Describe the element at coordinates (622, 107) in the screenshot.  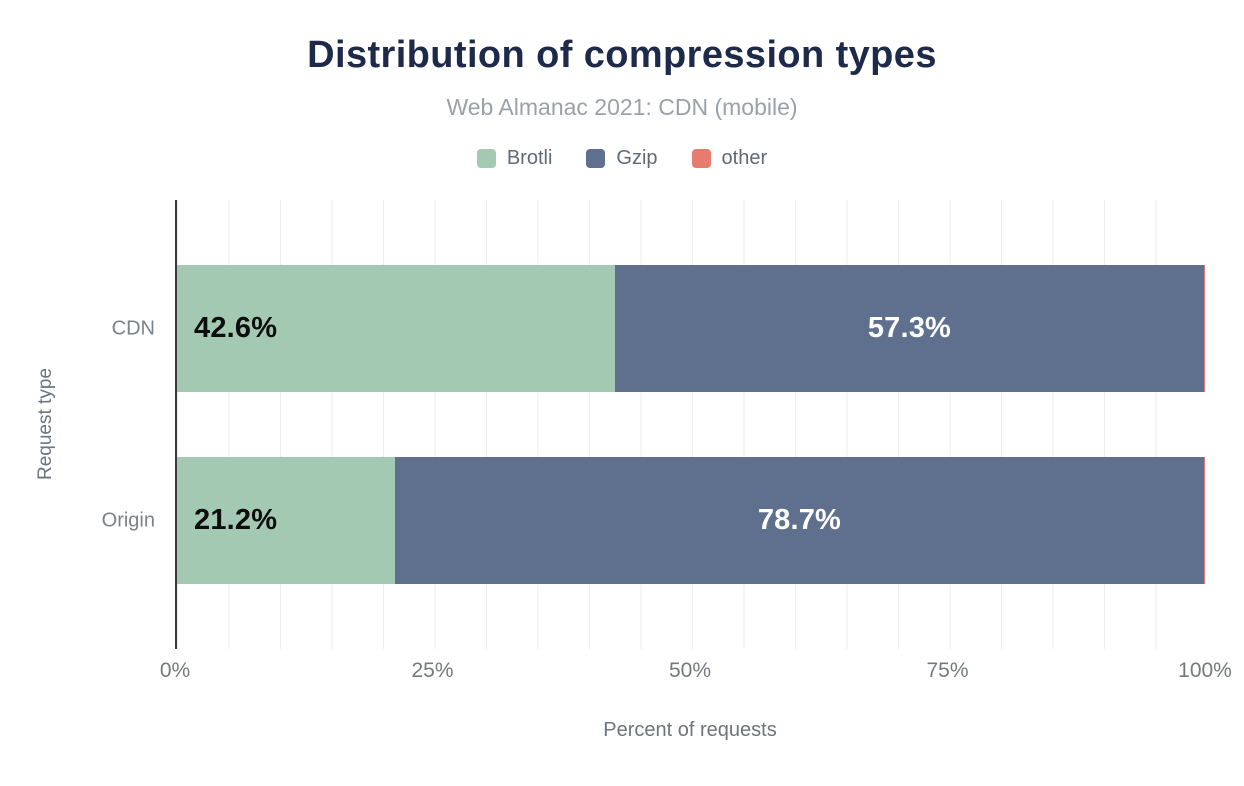
I see `chart-subtitle: Web Almanac 2021: CDN (mobile)` at that location.